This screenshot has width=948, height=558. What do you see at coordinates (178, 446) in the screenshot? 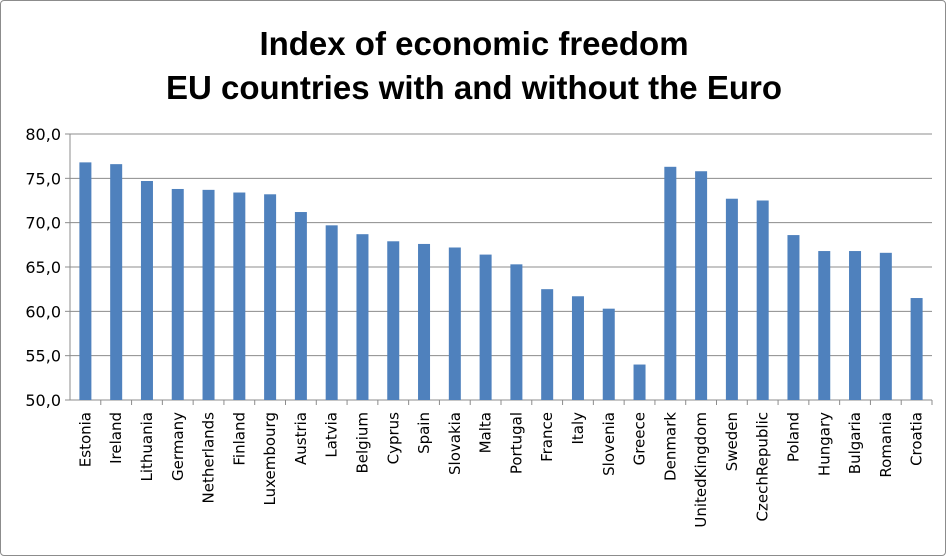
I see `x-tick-label: Germany` at bounding box center [178, 446].